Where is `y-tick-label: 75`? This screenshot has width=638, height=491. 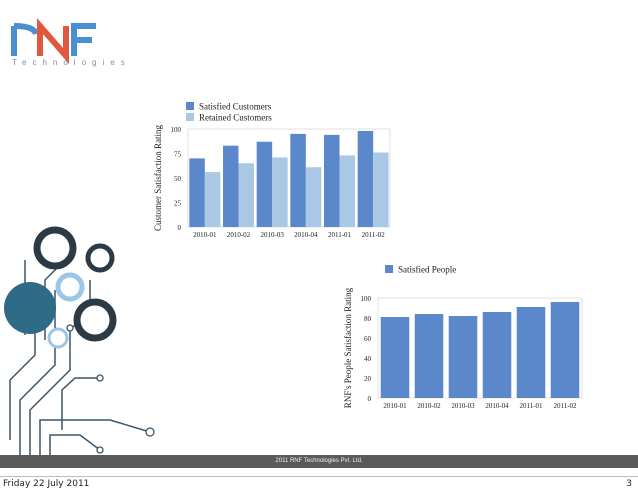 y-tick-label: 75 is located at coordinates (178, 155).